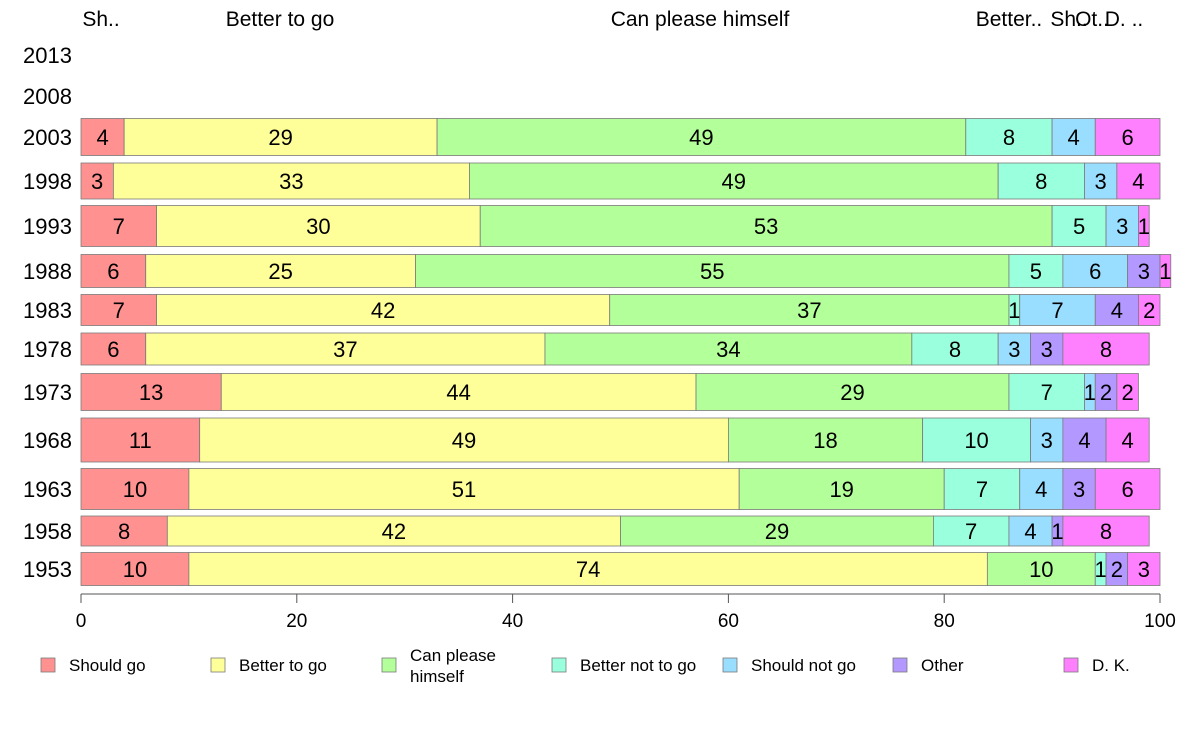 The height and width of the screenshot is (736, 1188). What do you see at coordinates (512, 621) in the screenshot?
I see `x-tick-label: 40` at bounding box center [512, 621].